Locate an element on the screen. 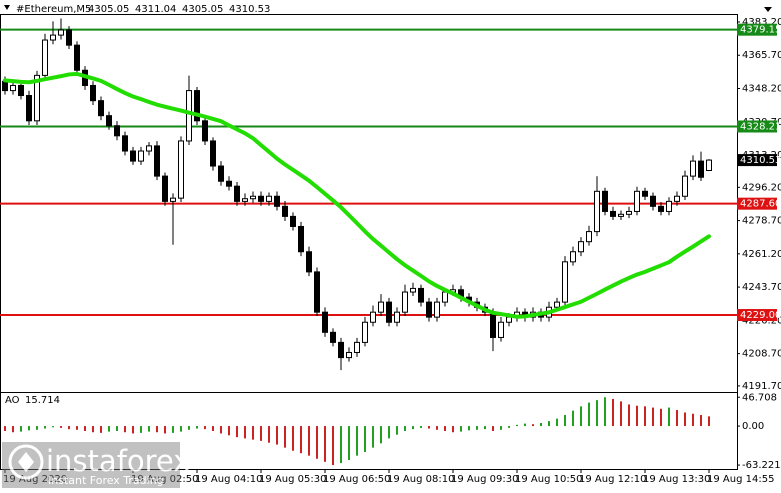 This screenshot has width=781, height=493. symbol: #Ethereum,M5 is located at coordinates (53, 9).